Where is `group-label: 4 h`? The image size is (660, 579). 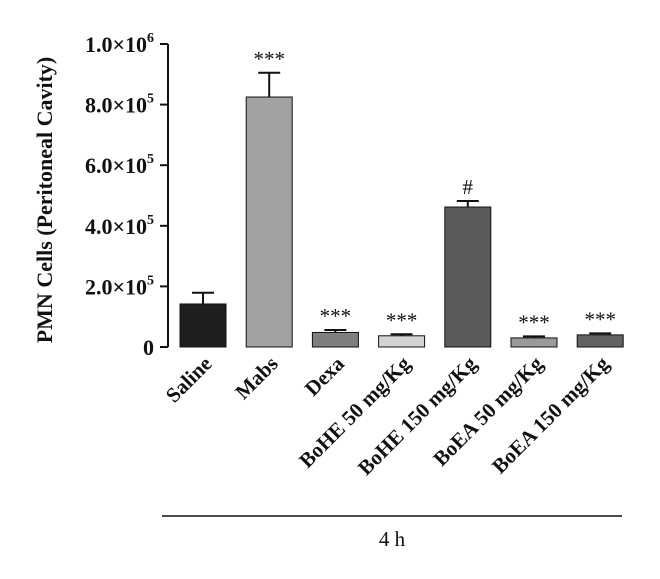 group-label: 4 h is located at coordinates (392, 539).